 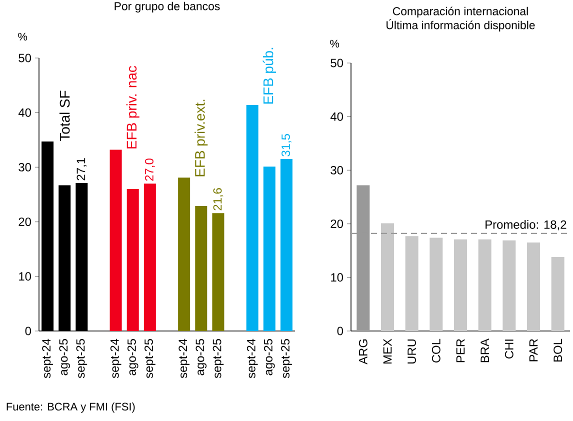 I want to click on x-tick-label: URU, so click(x=412, y=351).